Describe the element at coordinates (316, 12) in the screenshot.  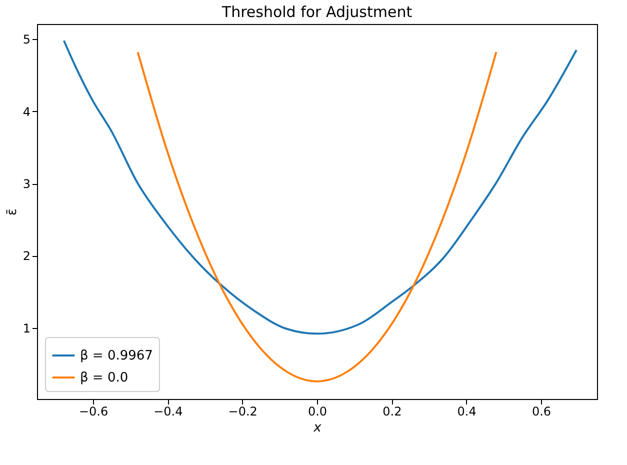
I see `chart-title: Threshold for Adjustment` at that location.